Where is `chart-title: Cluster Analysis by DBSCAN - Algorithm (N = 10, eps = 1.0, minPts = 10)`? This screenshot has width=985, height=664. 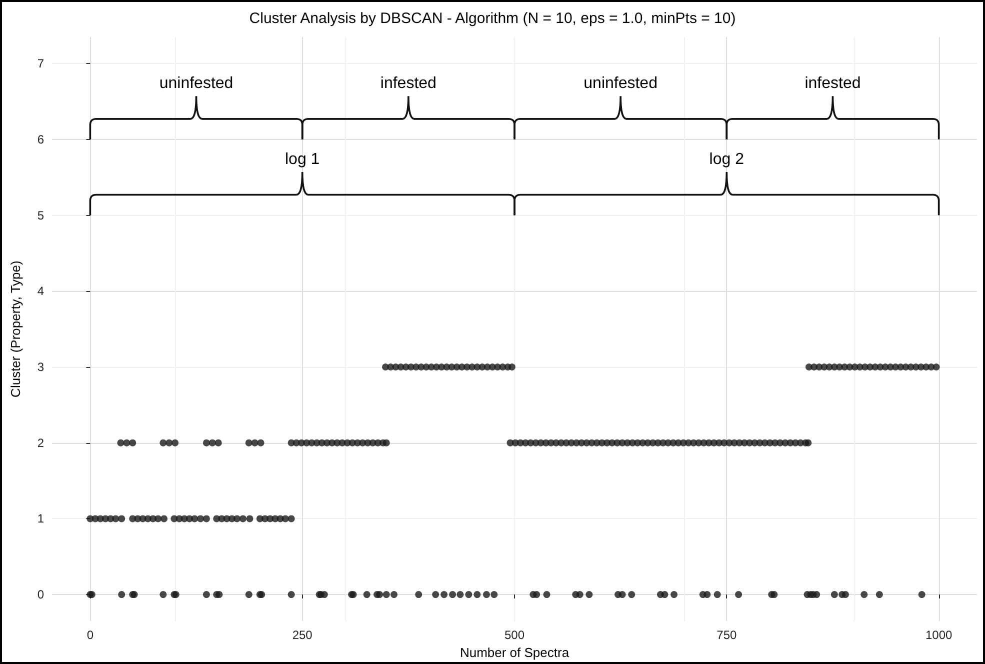 chart-title: Cluster Analysis by DBSCAN - Algorithm (N = 10, eps = 1.0, minPts = 10) is located at coordinates (492, 18).